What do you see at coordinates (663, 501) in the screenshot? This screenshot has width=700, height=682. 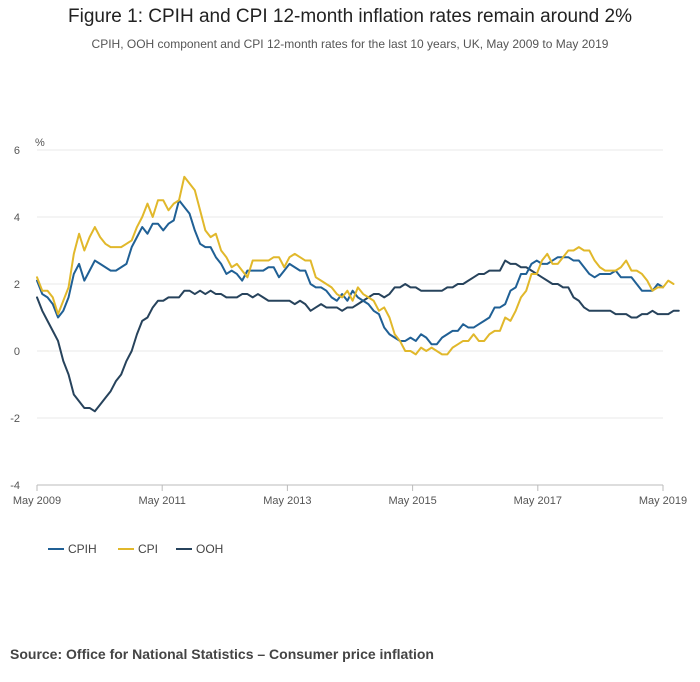 I see `x-tick-label: May 2019` at bounding box center [663, 501].